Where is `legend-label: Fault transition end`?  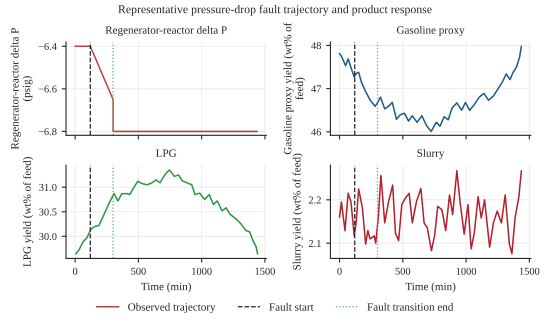
legend-label: Fault transition end is located at coordinates (410, 306).